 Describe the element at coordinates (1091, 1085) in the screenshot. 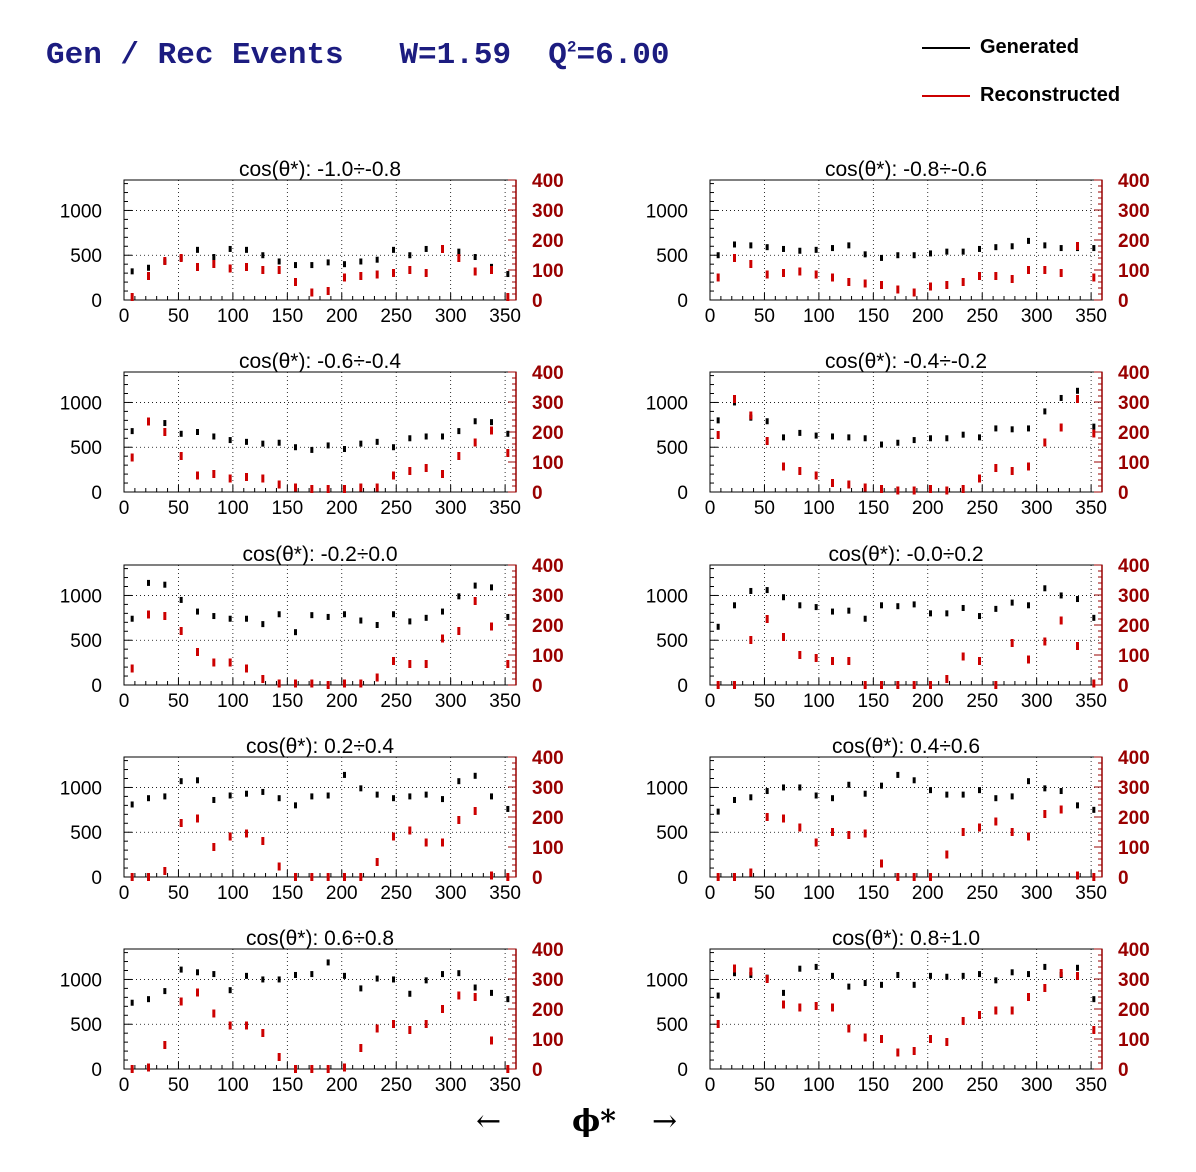

I see `panel-10-x-tick-label: 350` at that location.